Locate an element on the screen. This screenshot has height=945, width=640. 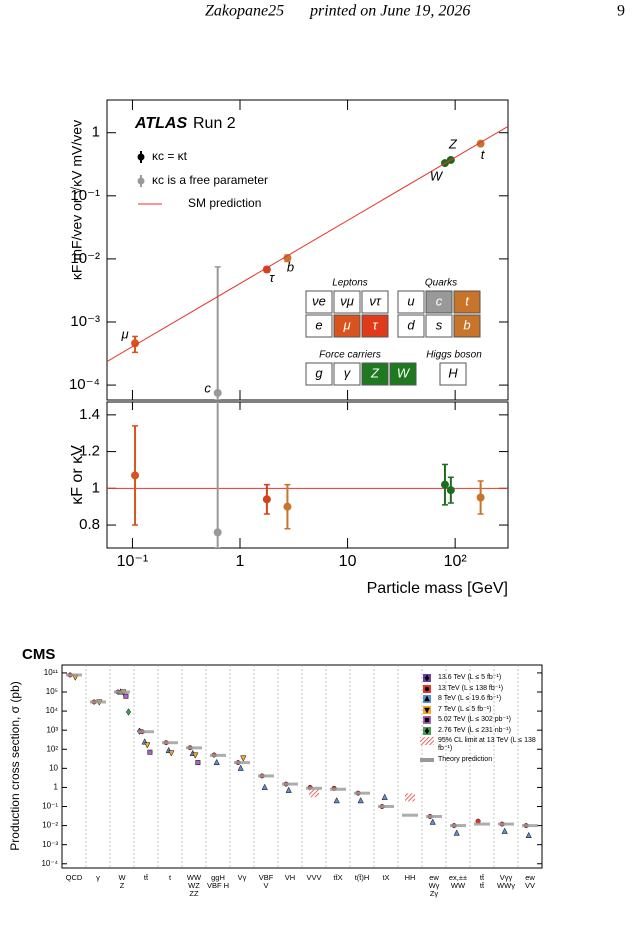
particle-label: u is located at coordinates (410, 300).